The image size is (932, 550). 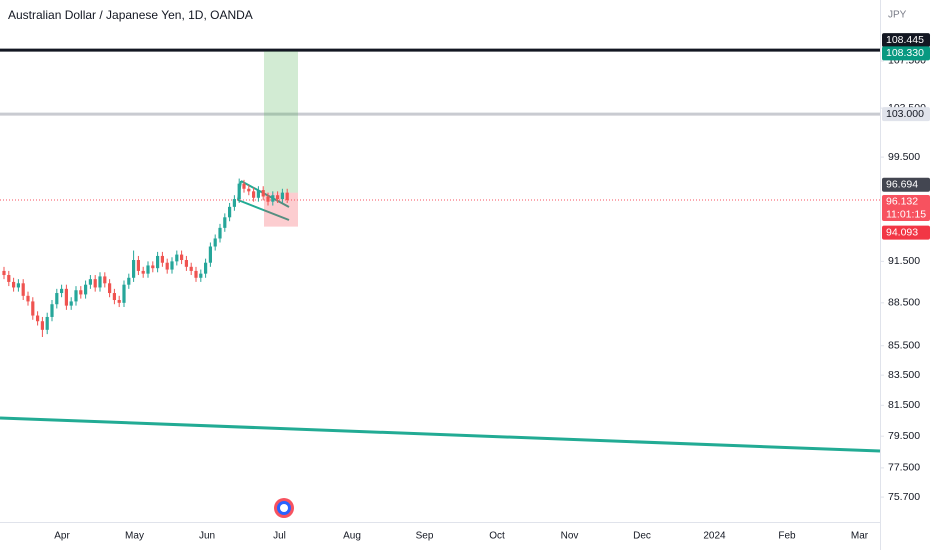 I want to click on x-tick-label: 2024, so click(x=714, y=536).